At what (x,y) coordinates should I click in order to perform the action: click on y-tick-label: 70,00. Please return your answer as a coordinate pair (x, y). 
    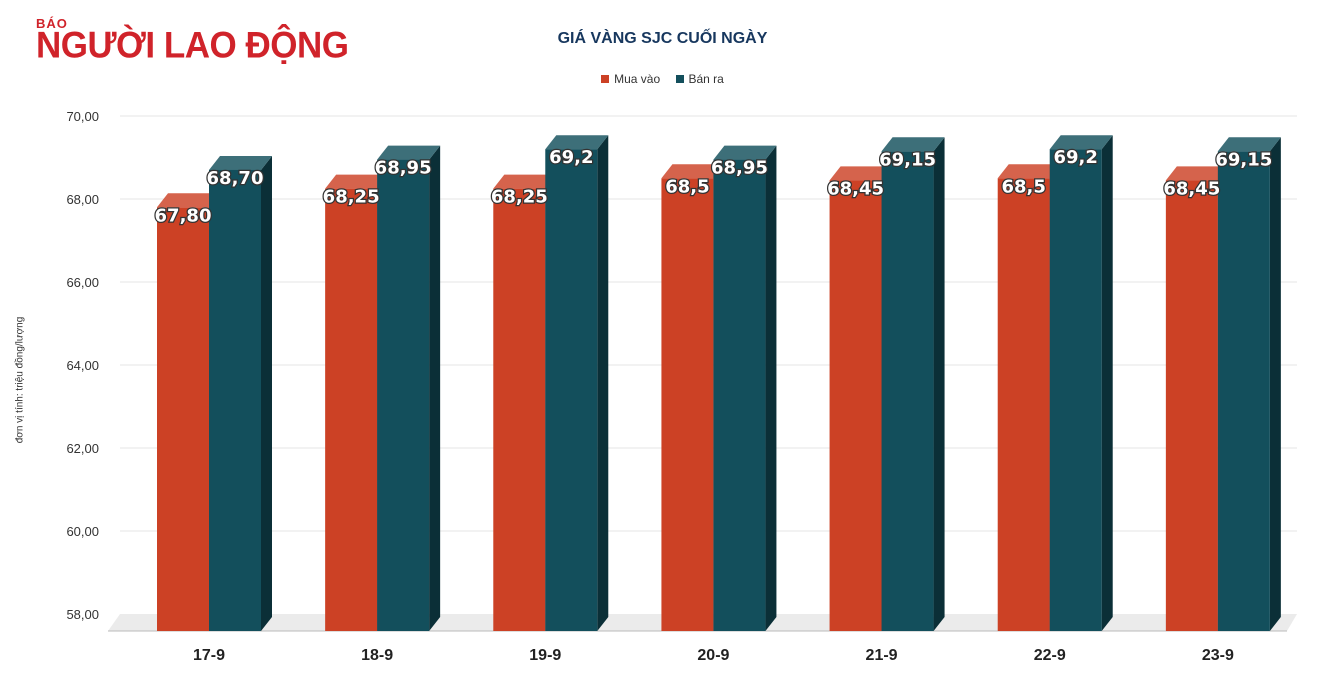
    Looking at the image, I should click on (82, 116).